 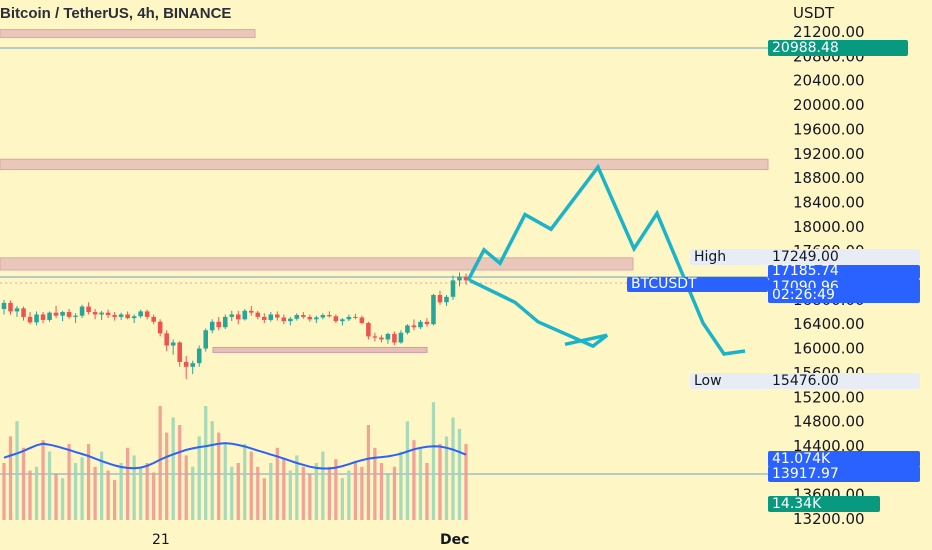 I want to click on tag-high-value-bg, so click(x=844, y=257).